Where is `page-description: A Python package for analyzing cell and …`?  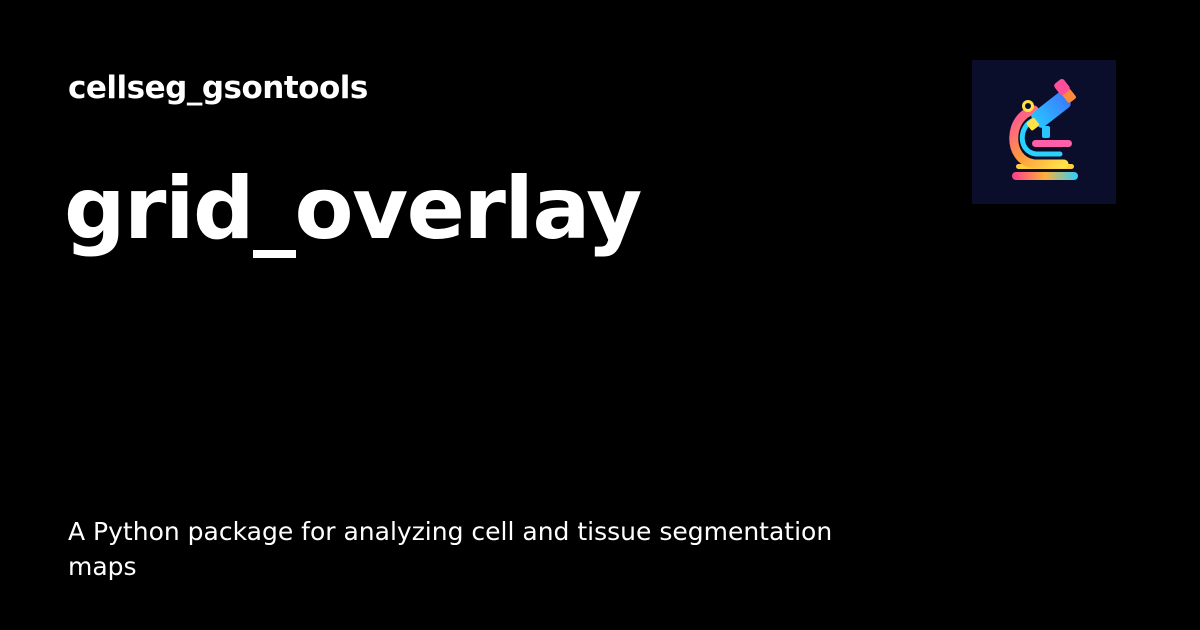
page-description: A Python package for analyzing cell and … is located at coordinates (450, 549).